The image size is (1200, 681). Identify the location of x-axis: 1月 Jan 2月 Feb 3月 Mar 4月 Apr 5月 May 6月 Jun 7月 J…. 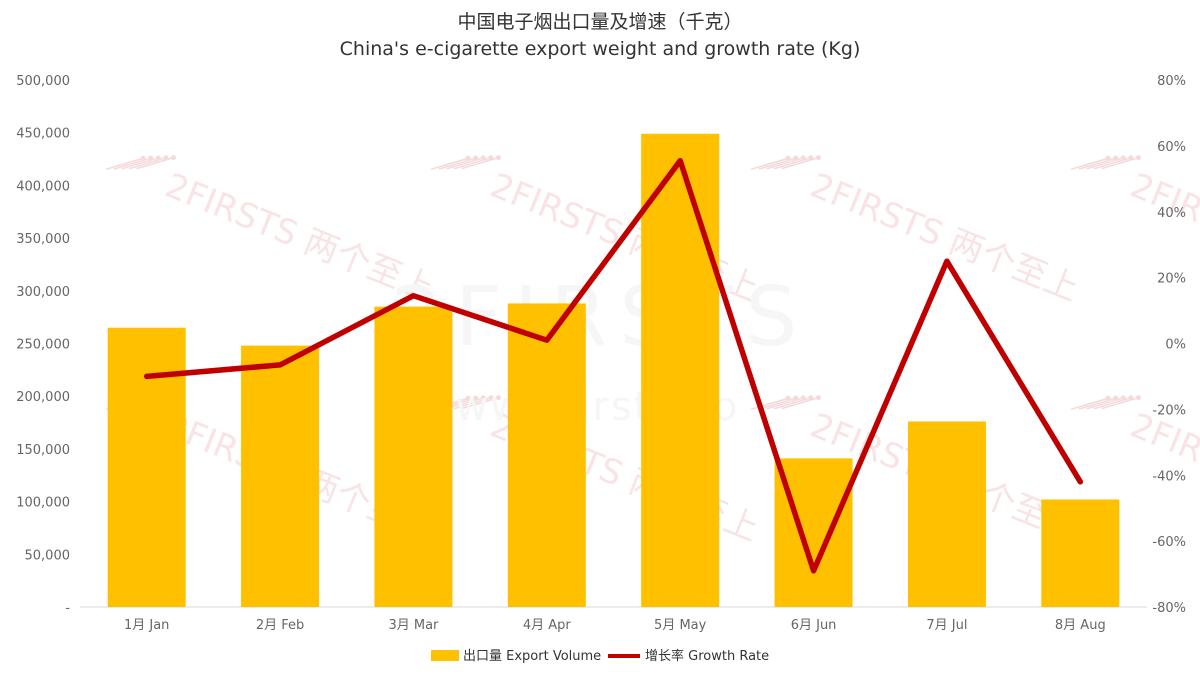
(615, 625).